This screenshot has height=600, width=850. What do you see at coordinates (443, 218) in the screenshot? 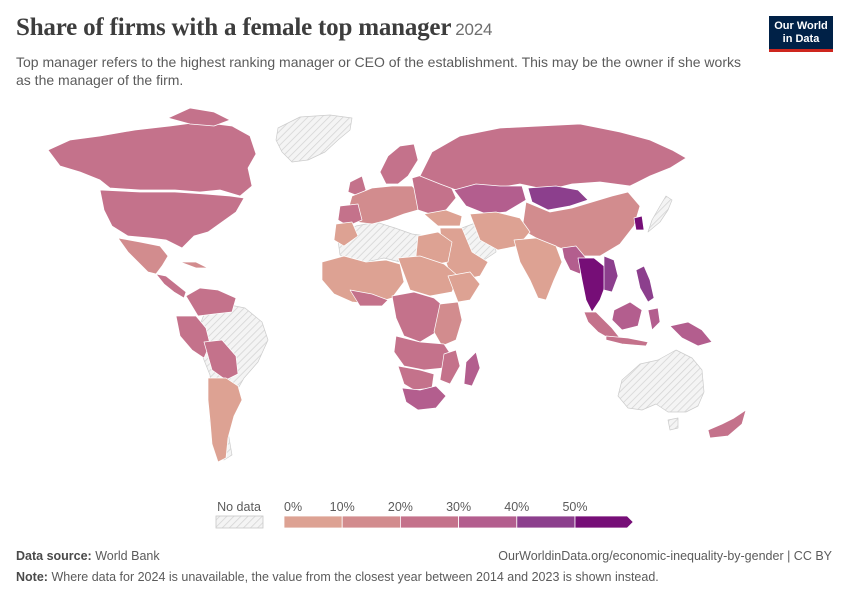
I see `region-turkey` at bounding box center [443, 218].